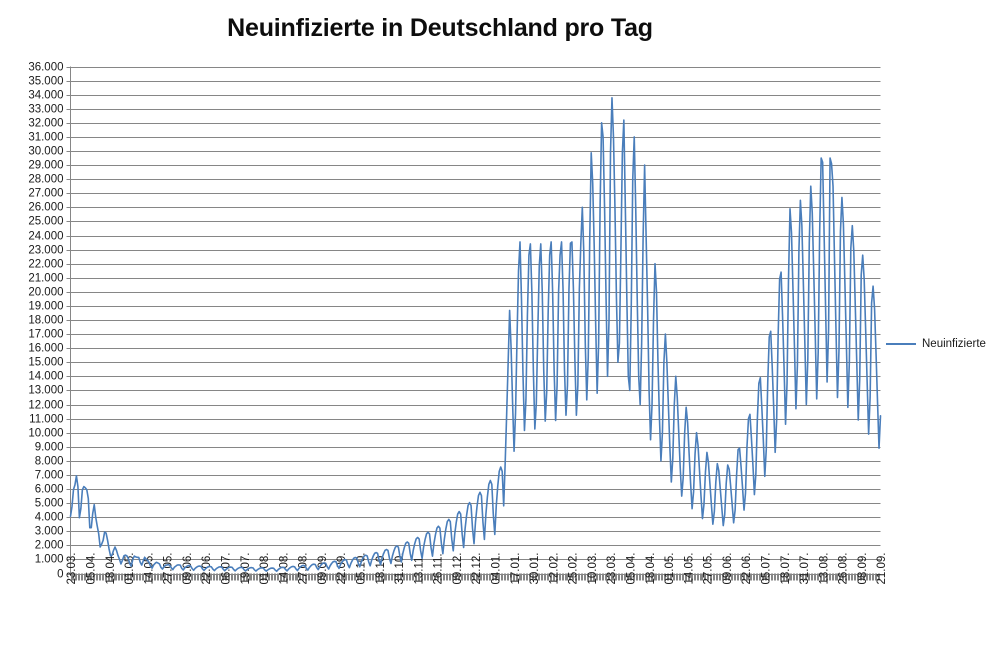 The width and height of the screenshot is (997, 656). I want to click on x-tick-label: 09.12., so click(458, 569).